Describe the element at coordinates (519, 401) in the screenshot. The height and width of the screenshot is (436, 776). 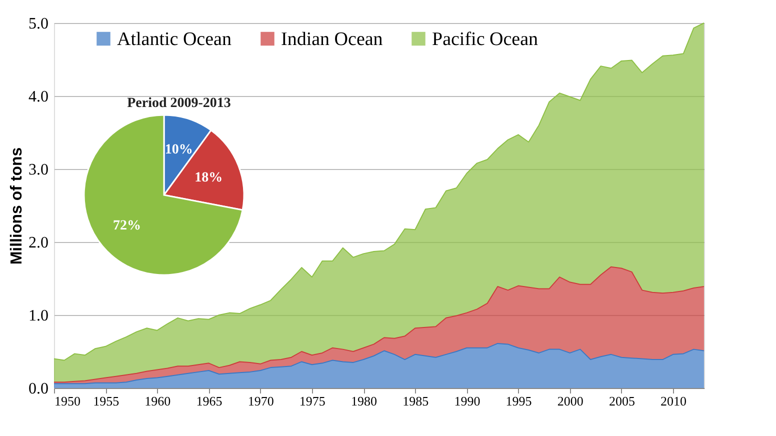
I see `x-tick-label: 1995` at that location.